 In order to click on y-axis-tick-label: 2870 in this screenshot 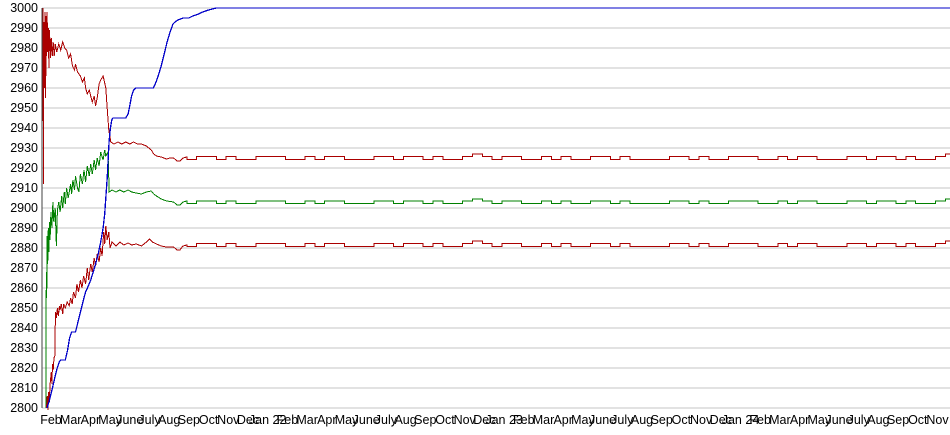, I will do `click(24, 268)`.